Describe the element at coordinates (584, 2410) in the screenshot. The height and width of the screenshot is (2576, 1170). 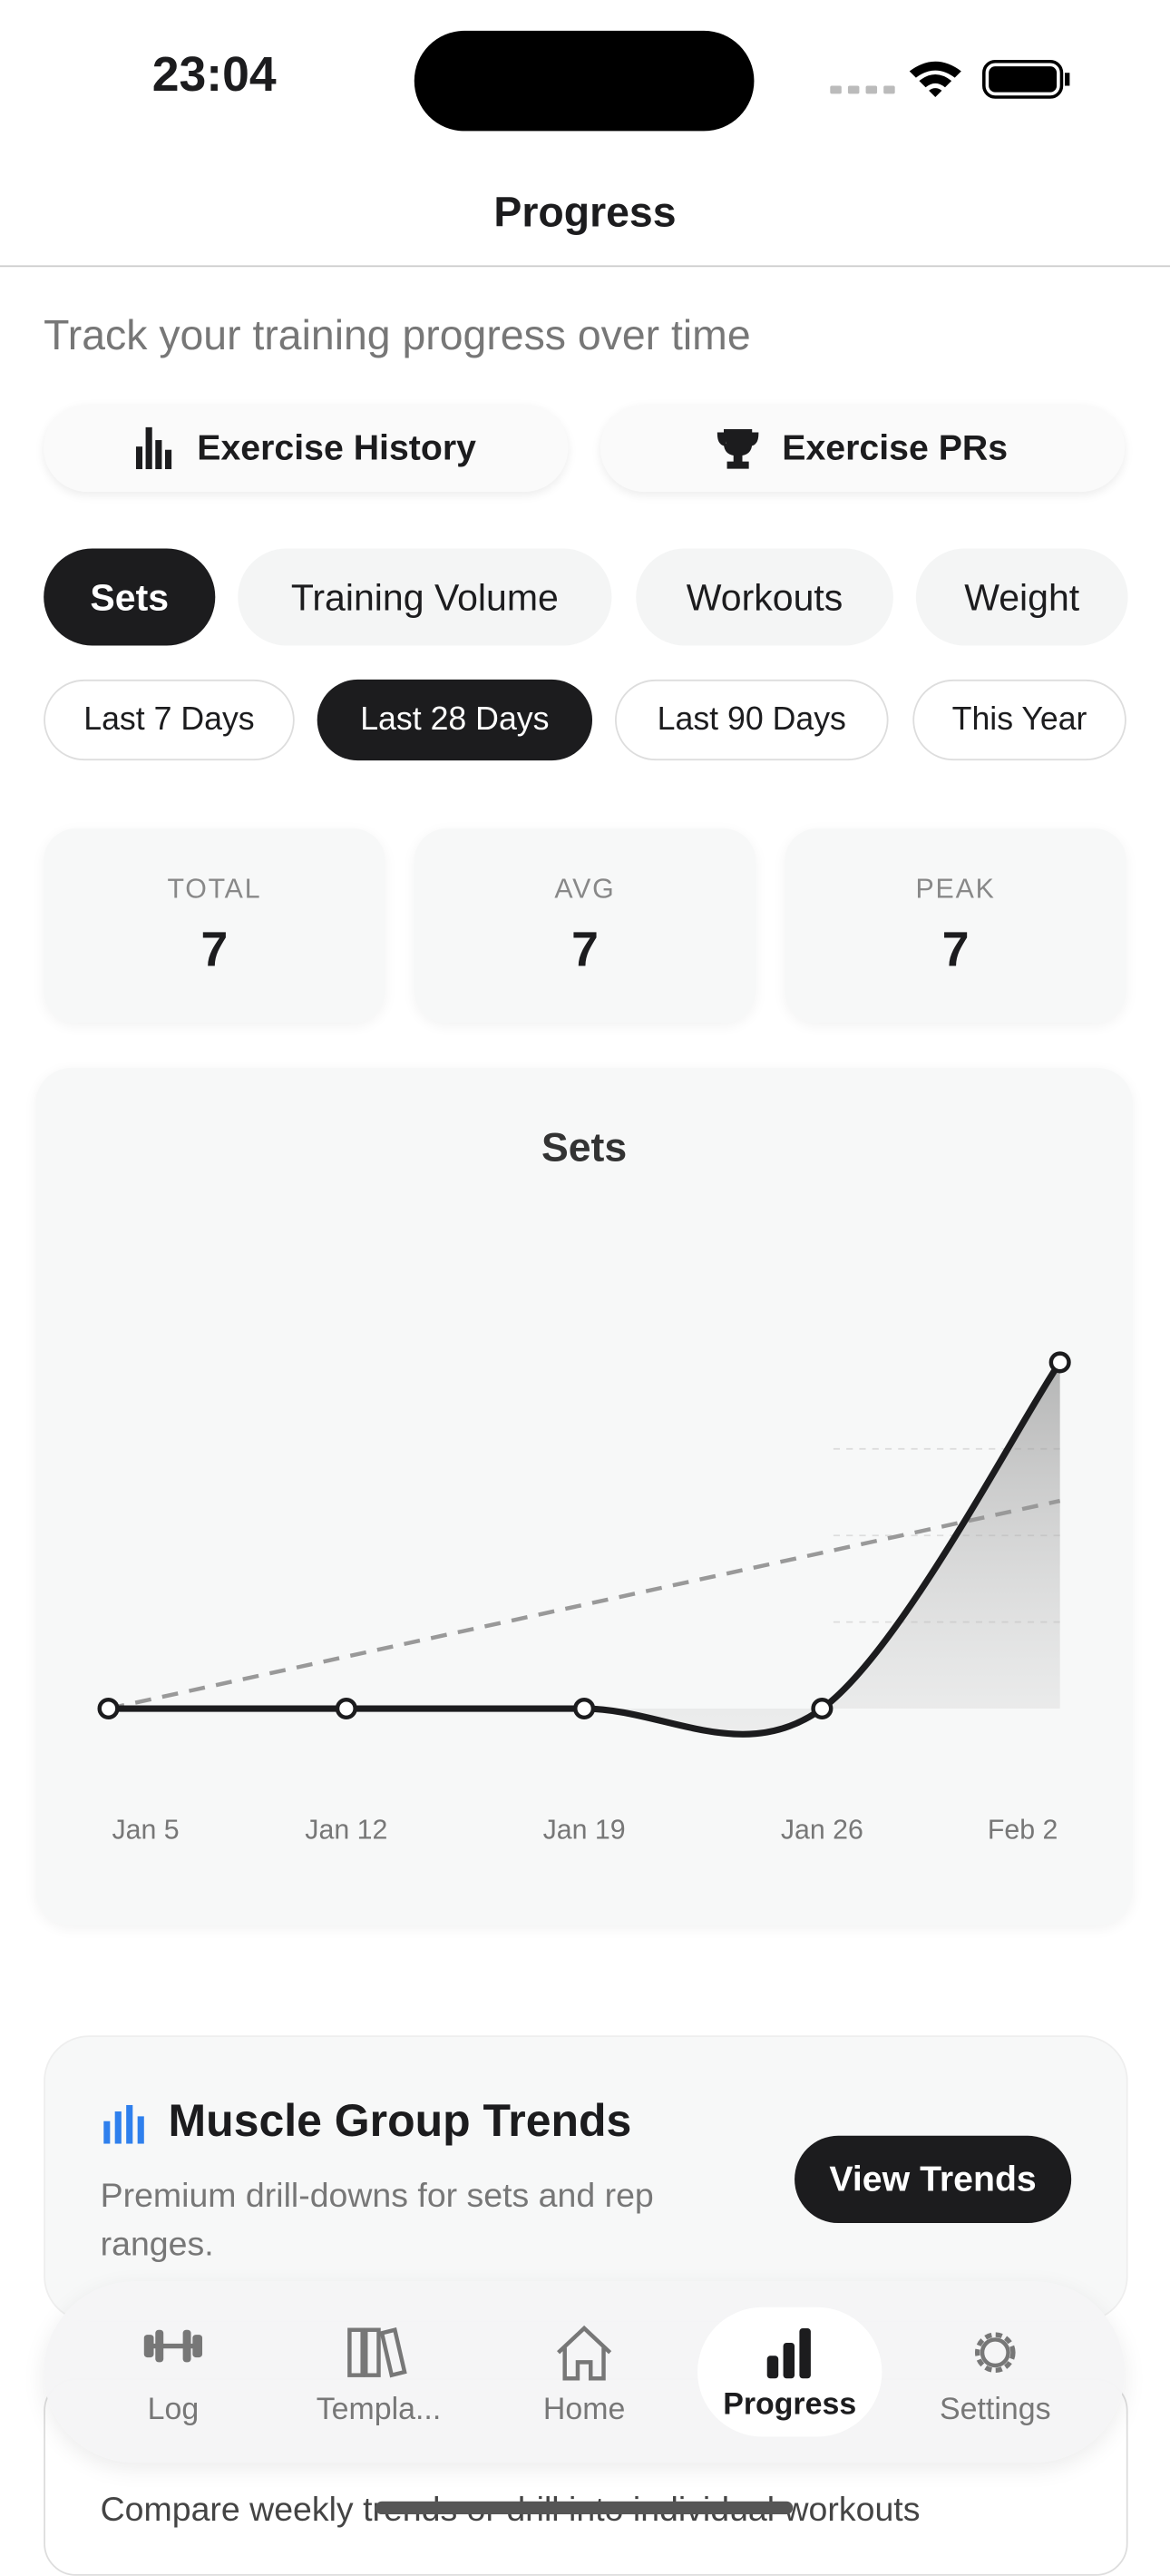
I see `tab-label: Home` at that location.